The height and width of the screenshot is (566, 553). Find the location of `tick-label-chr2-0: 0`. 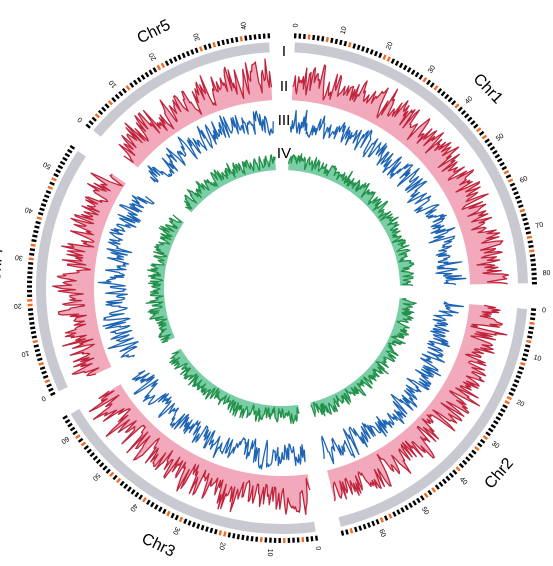

tick-label-chr2-0: 0 is located at coordinates (544, 310).